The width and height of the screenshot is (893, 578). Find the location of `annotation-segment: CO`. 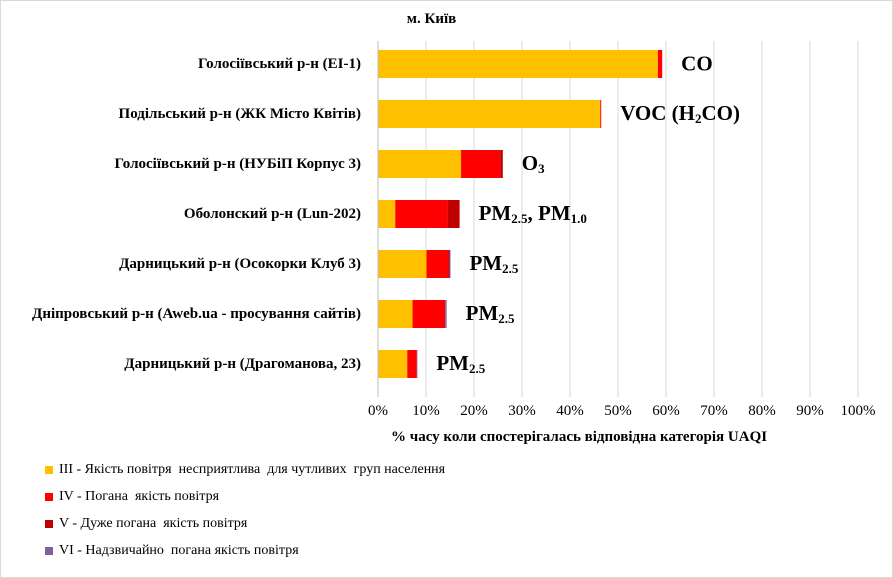

annotation-segment: CO is located at coordinates (697, 63).